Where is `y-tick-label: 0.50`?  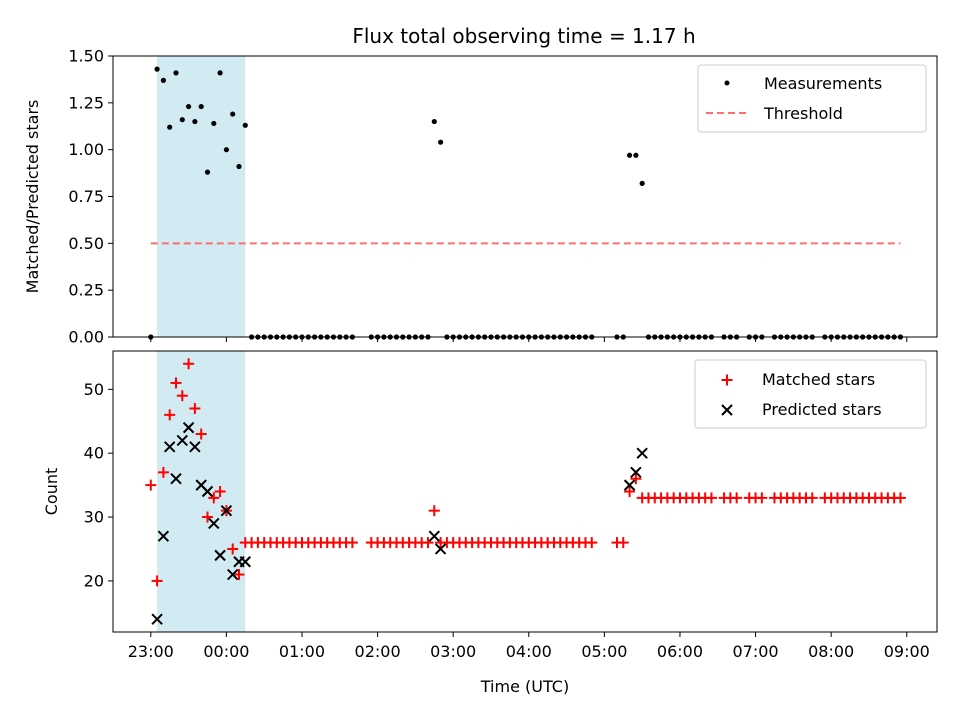
y-tick-label: 0.50 is located at coordinates (86, 243).